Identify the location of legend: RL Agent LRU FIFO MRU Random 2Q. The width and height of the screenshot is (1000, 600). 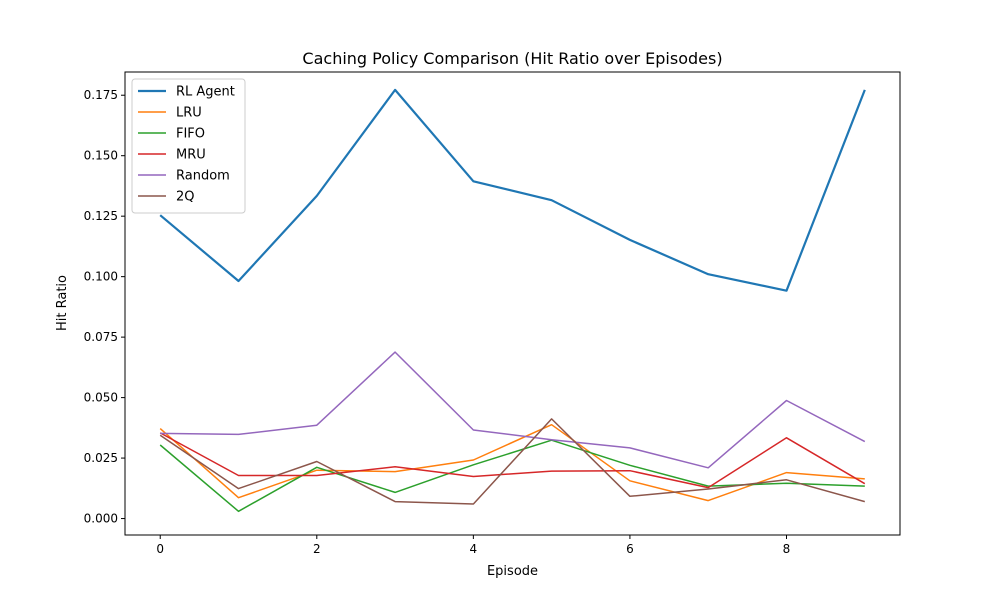
(188, 146).